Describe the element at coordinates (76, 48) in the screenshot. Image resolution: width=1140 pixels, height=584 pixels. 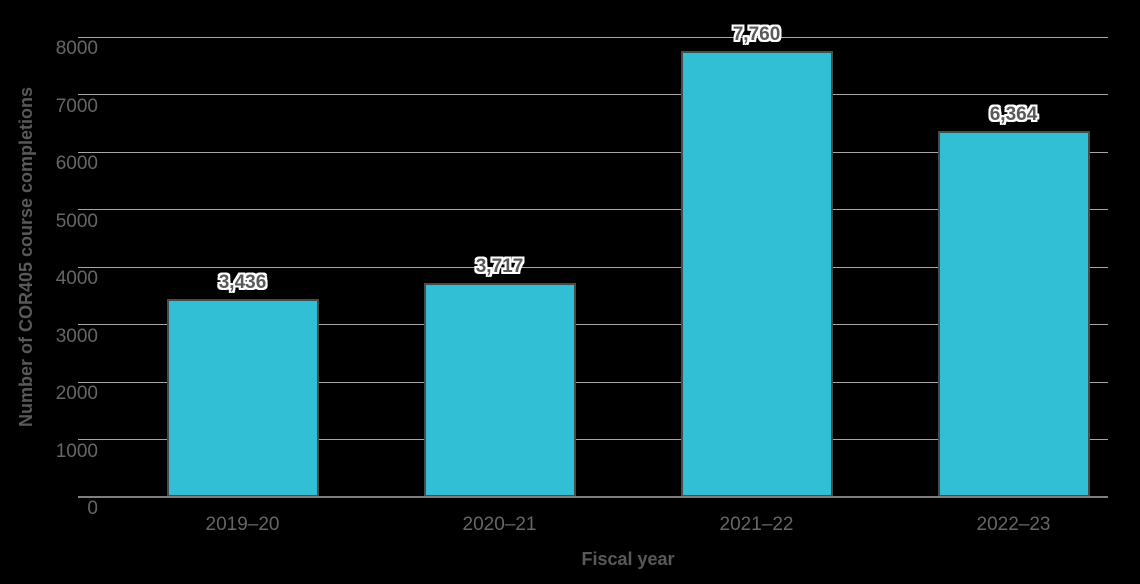
I see `y-tick-label: 8000` at that location.